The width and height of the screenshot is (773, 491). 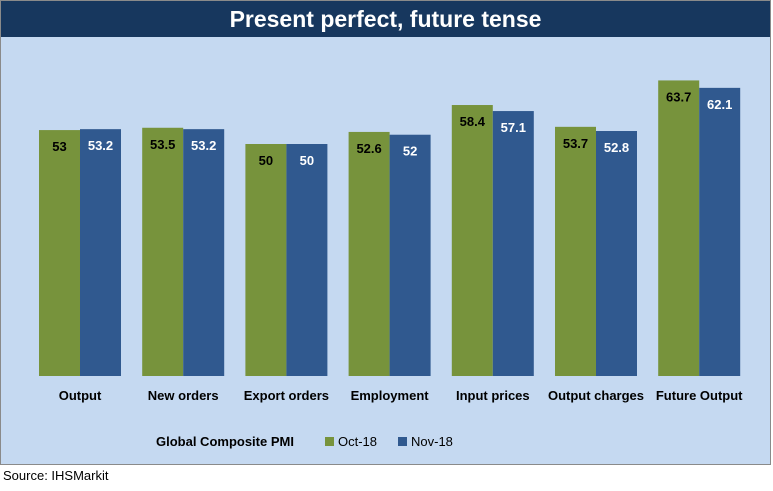 I want to click on data-label-oct-2: 53.5, so click(x=162, y=144).